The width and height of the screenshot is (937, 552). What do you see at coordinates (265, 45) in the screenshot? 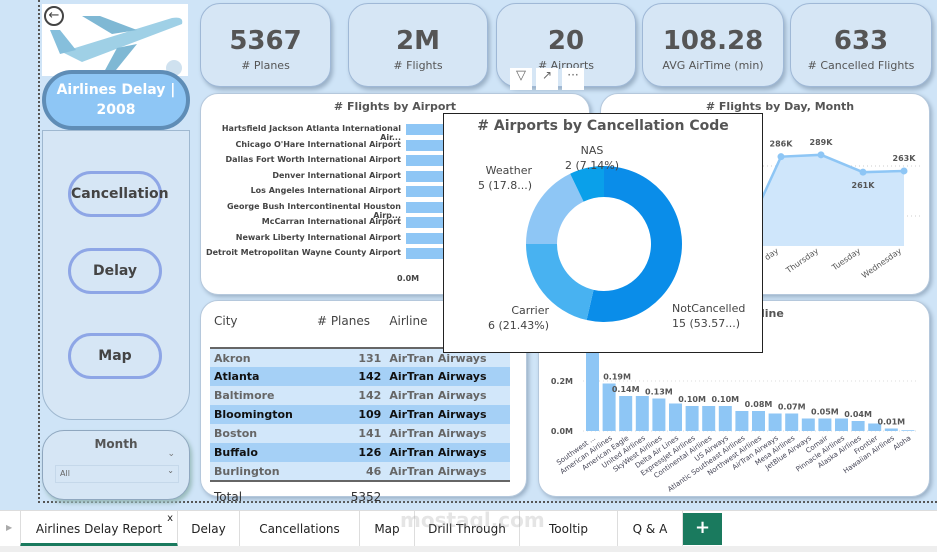
I see `kpi-planes: 5367 # Planes` at bounding box center [265, 45].